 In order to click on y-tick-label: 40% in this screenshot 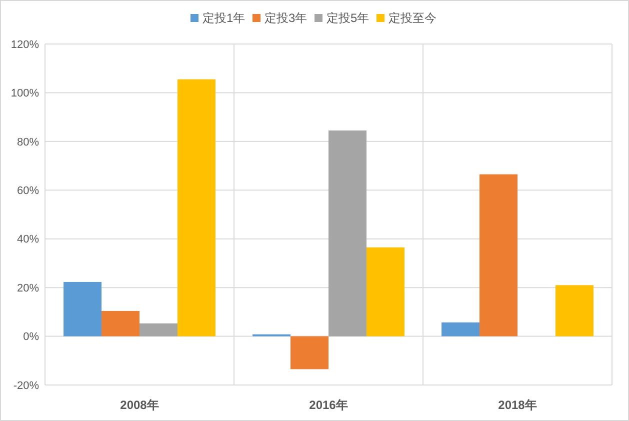, I will do `click(28, 240)`.